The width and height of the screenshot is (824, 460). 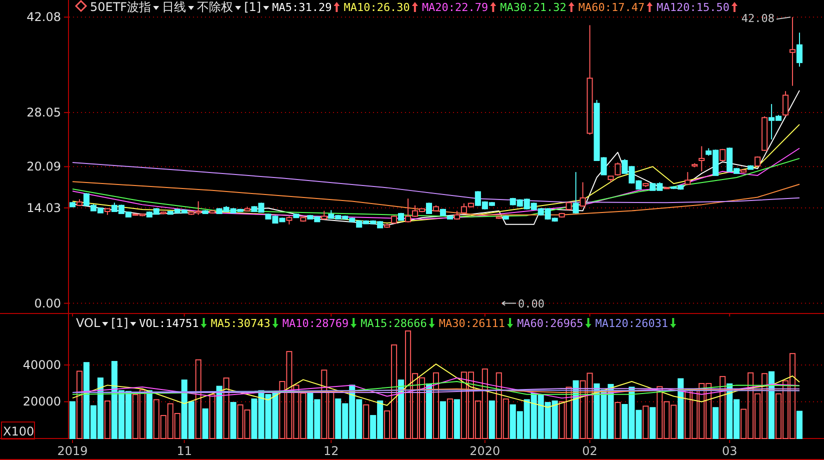 I want to click on text: MA120:26031, so click(x=631, y=323).